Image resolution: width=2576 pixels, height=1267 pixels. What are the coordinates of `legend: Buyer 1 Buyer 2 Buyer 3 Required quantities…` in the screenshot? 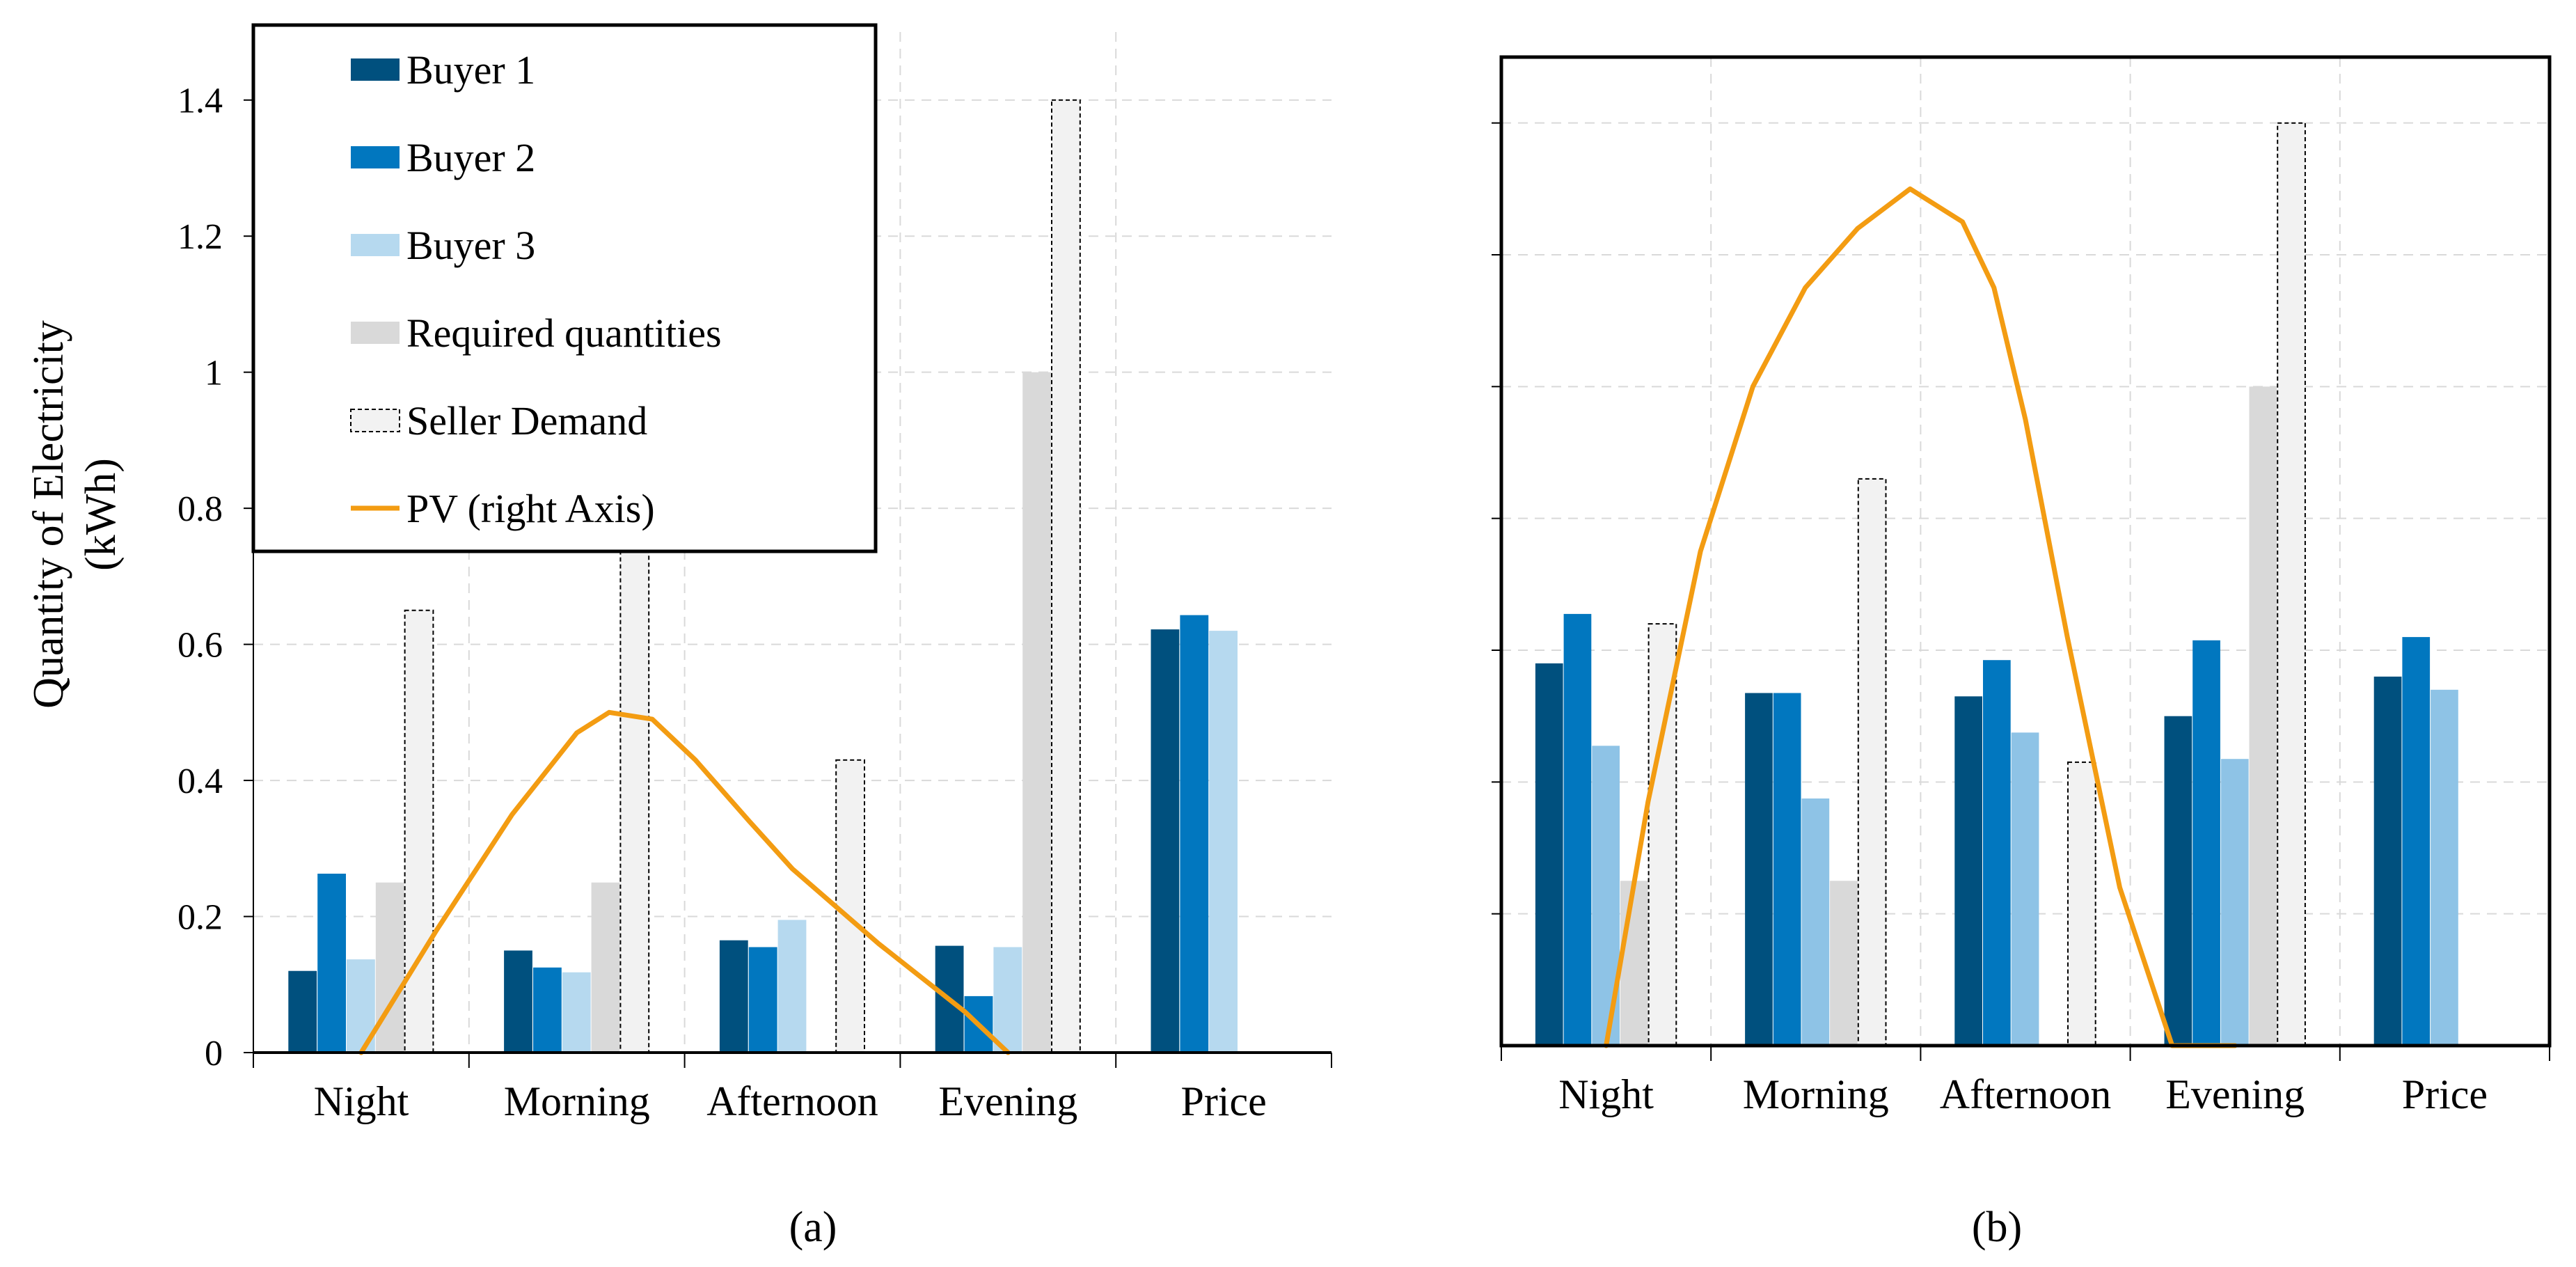 It's located at (564, 288).